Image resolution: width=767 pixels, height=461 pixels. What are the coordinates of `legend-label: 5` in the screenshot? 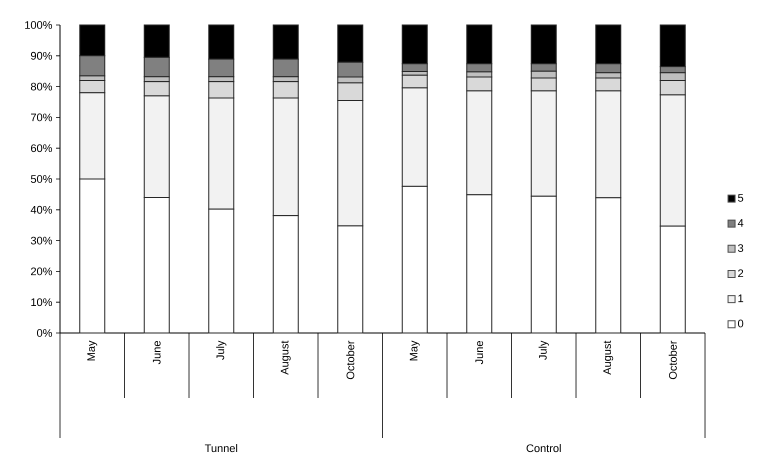 It's located at (741, 198).